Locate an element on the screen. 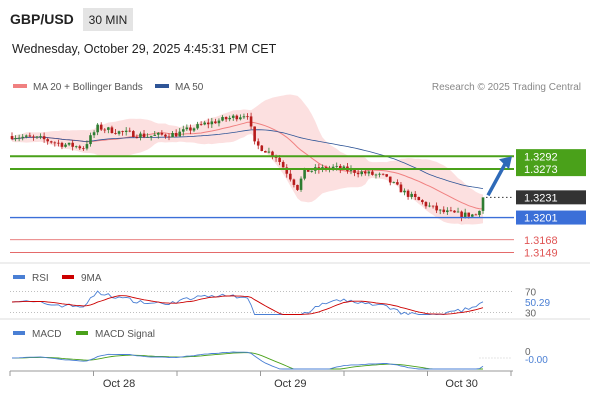  legend-ma50-swatch is located at coordinates (162, 86).